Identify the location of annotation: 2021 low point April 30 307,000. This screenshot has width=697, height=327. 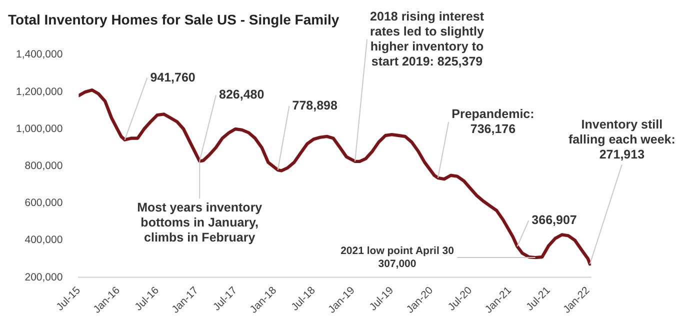
(397, 257).